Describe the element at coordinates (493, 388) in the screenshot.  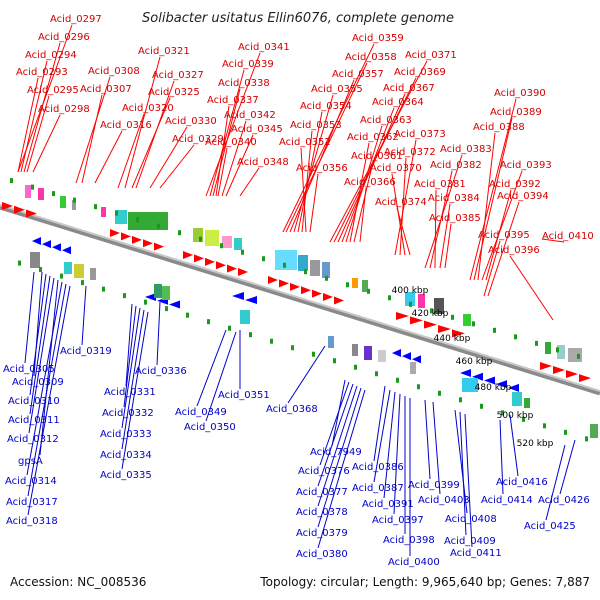
I see `tick-label: 480 kbp` at that location.